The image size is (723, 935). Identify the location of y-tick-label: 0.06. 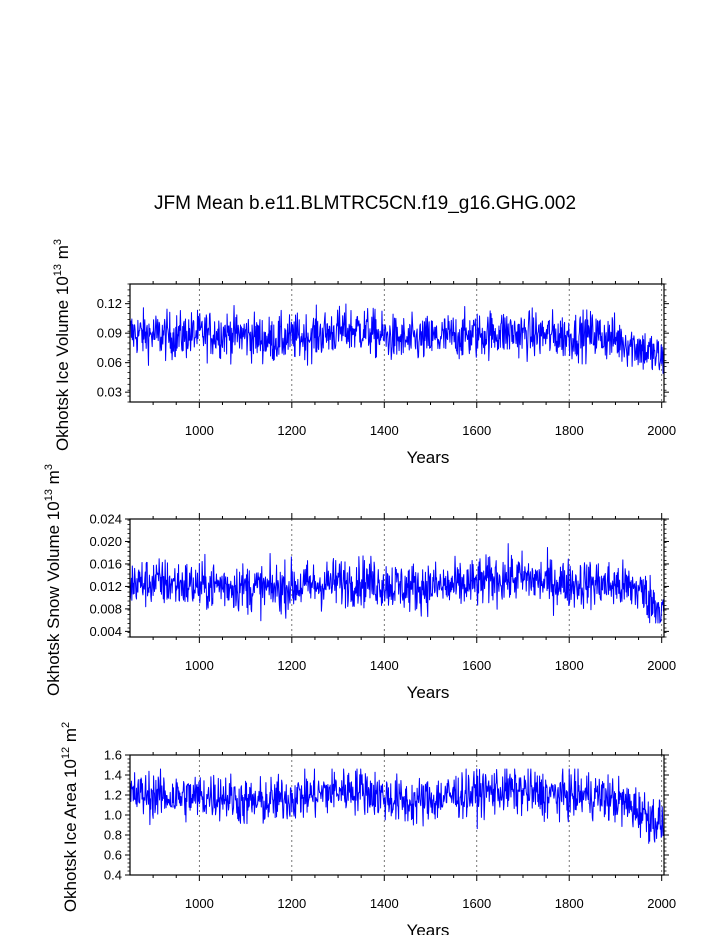
(109, 362).